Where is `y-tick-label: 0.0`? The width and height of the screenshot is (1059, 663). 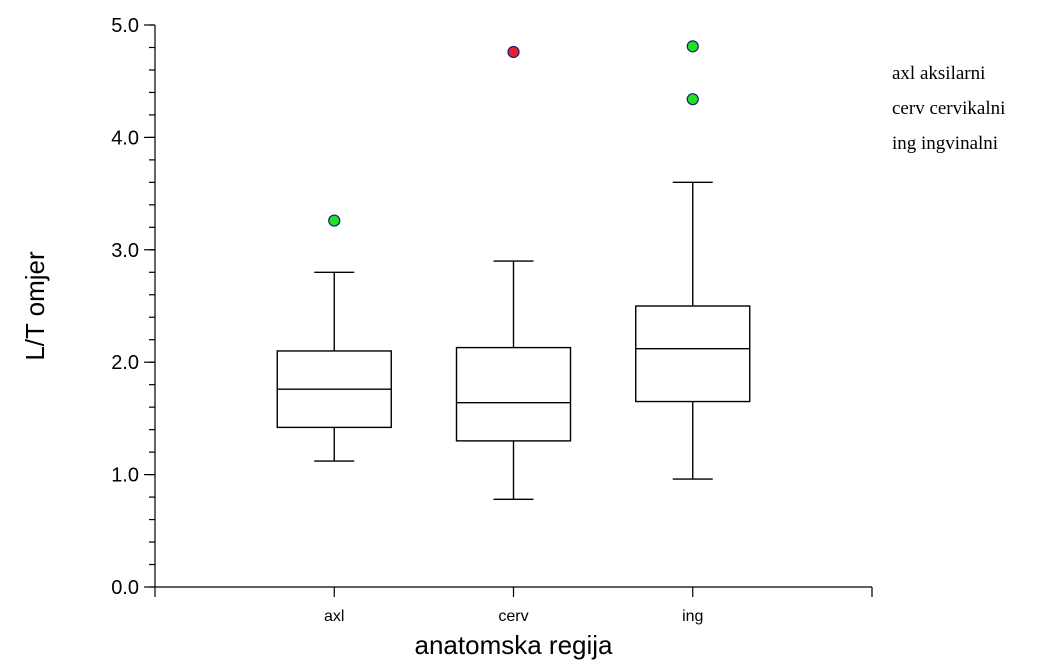 y-tick-label: 0.0 is located at coordinates (125, 588).